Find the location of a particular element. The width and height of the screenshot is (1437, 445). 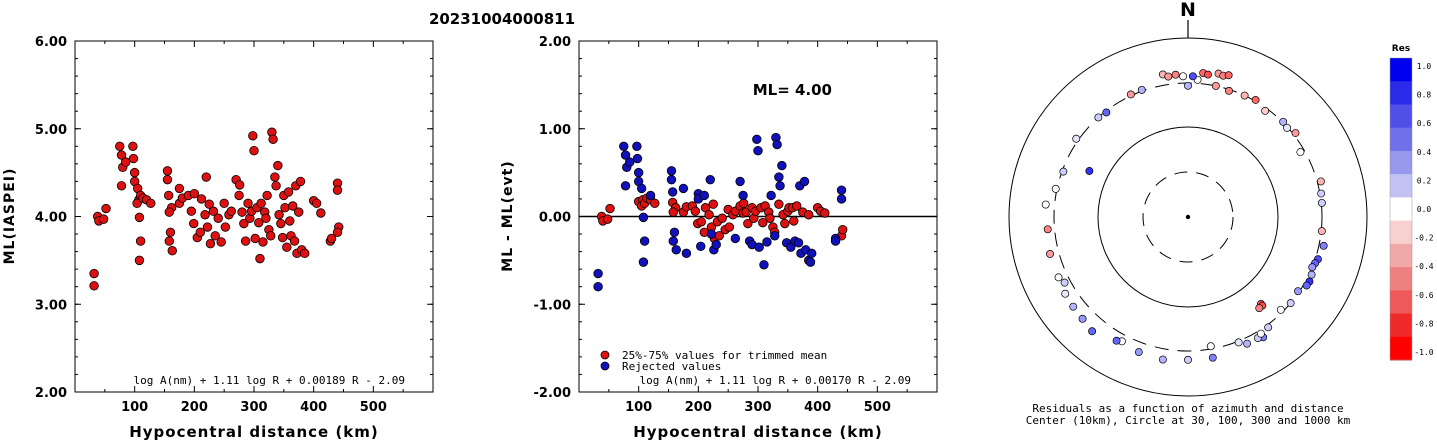

plot2-xtick-label: 200 is located at coordinates (698, 407).